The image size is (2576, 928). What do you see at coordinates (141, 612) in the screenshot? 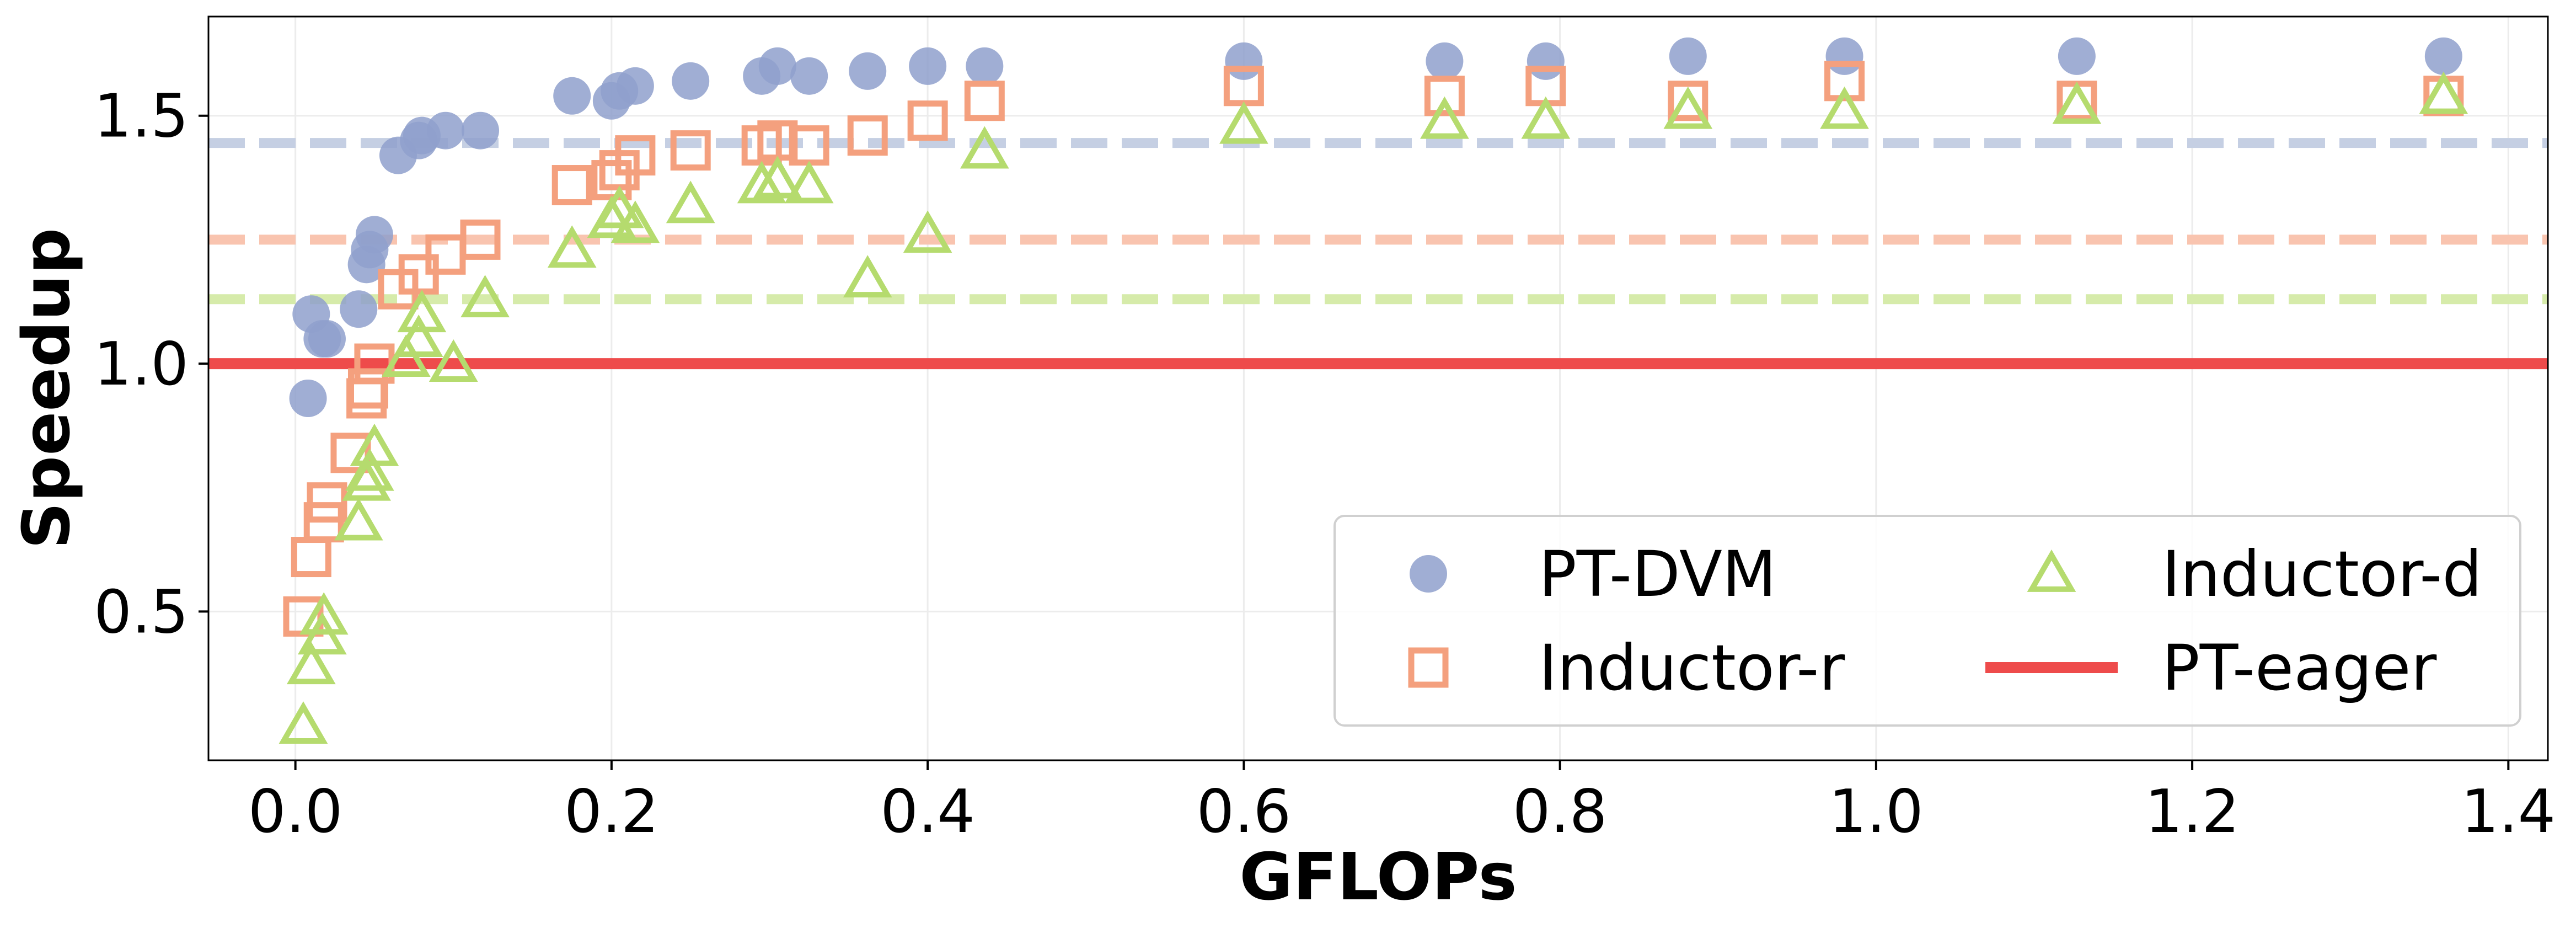
I see `y-tick-label: 0.5` at bounding box center [141, 612].